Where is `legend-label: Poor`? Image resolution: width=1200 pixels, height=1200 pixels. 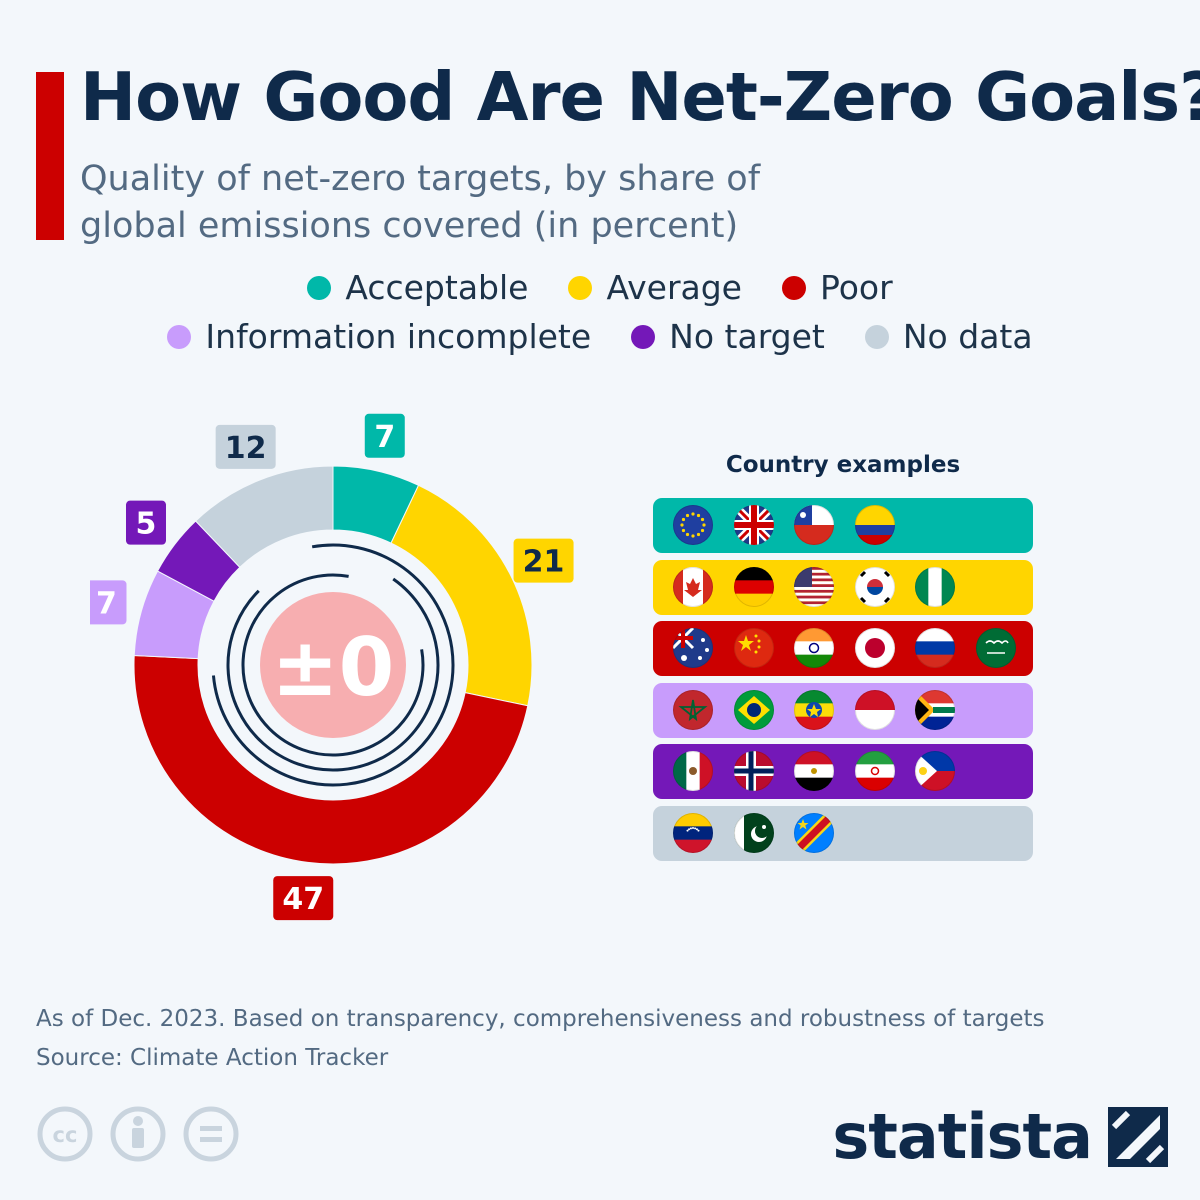
legend-label: Poor is located at coordinates (856, 287).